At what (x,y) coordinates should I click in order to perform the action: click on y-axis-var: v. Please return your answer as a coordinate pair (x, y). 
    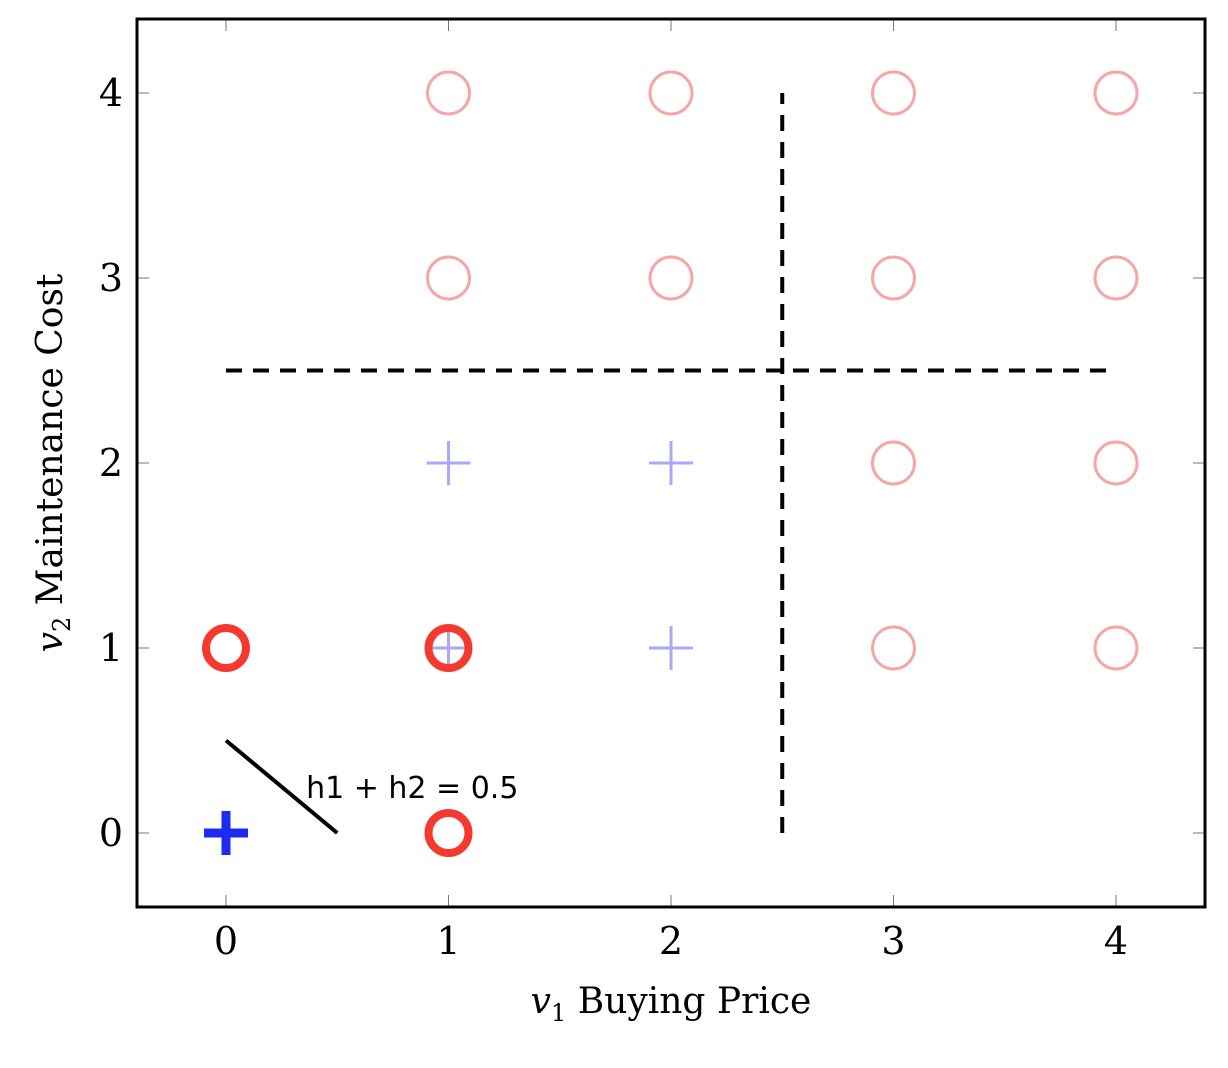
    Looking at the image, I should click on (50, 642).